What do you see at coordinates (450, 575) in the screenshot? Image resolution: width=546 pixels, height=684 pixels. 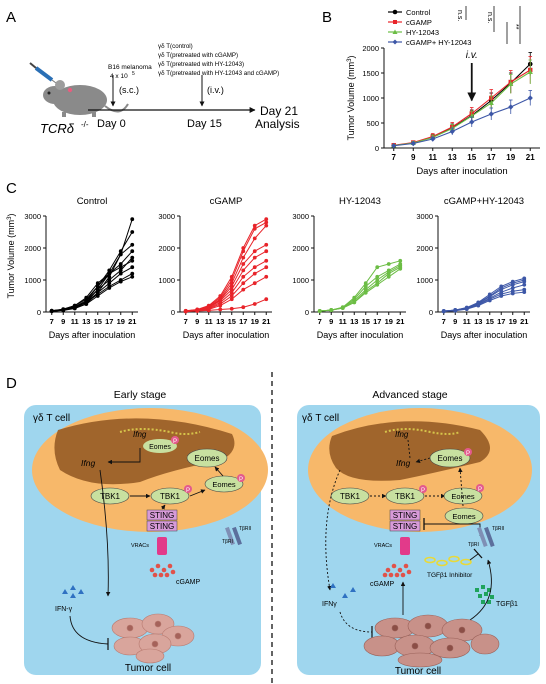 I see `tgfb1-inhibitor-label: TGFβ1 Inhibitor` at bounding box center [450, 575].